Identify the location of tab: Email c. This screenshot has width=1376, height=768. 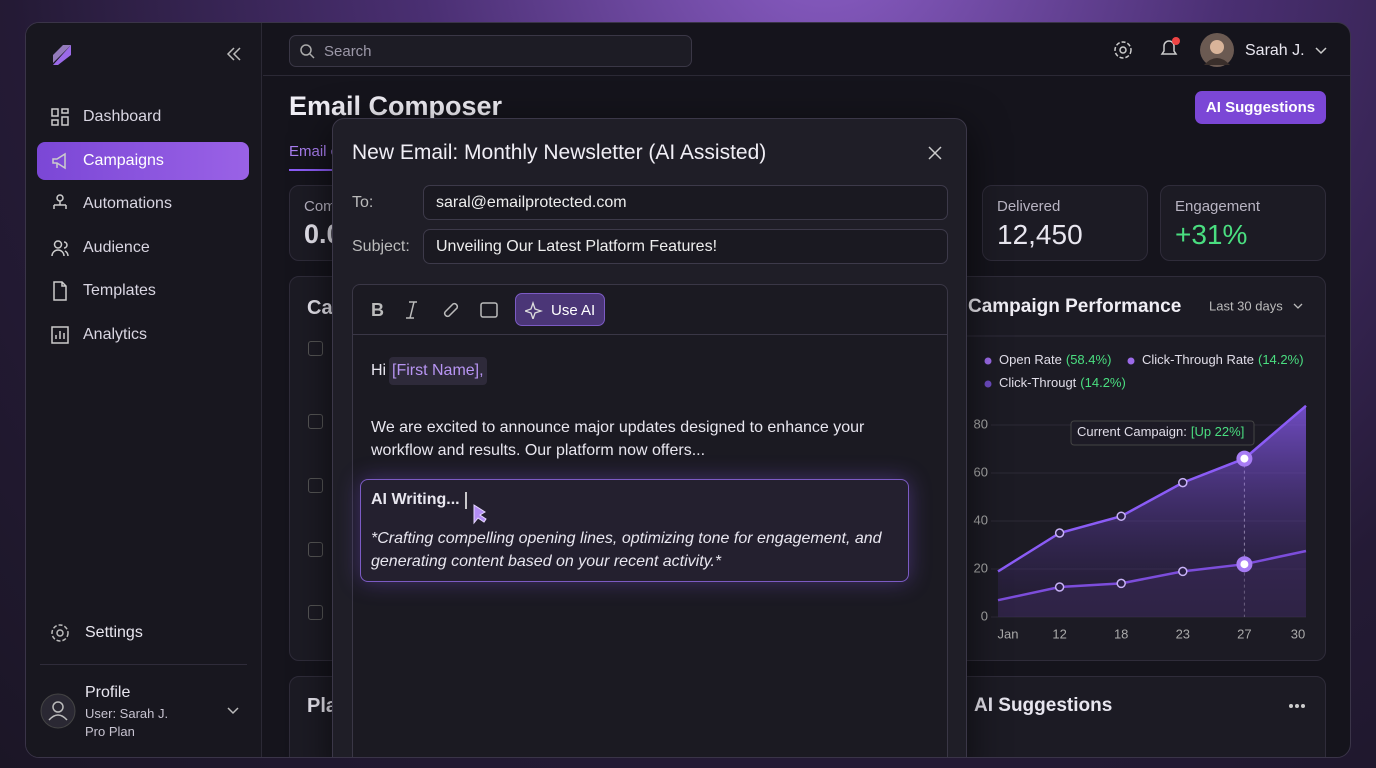
(319, 157).